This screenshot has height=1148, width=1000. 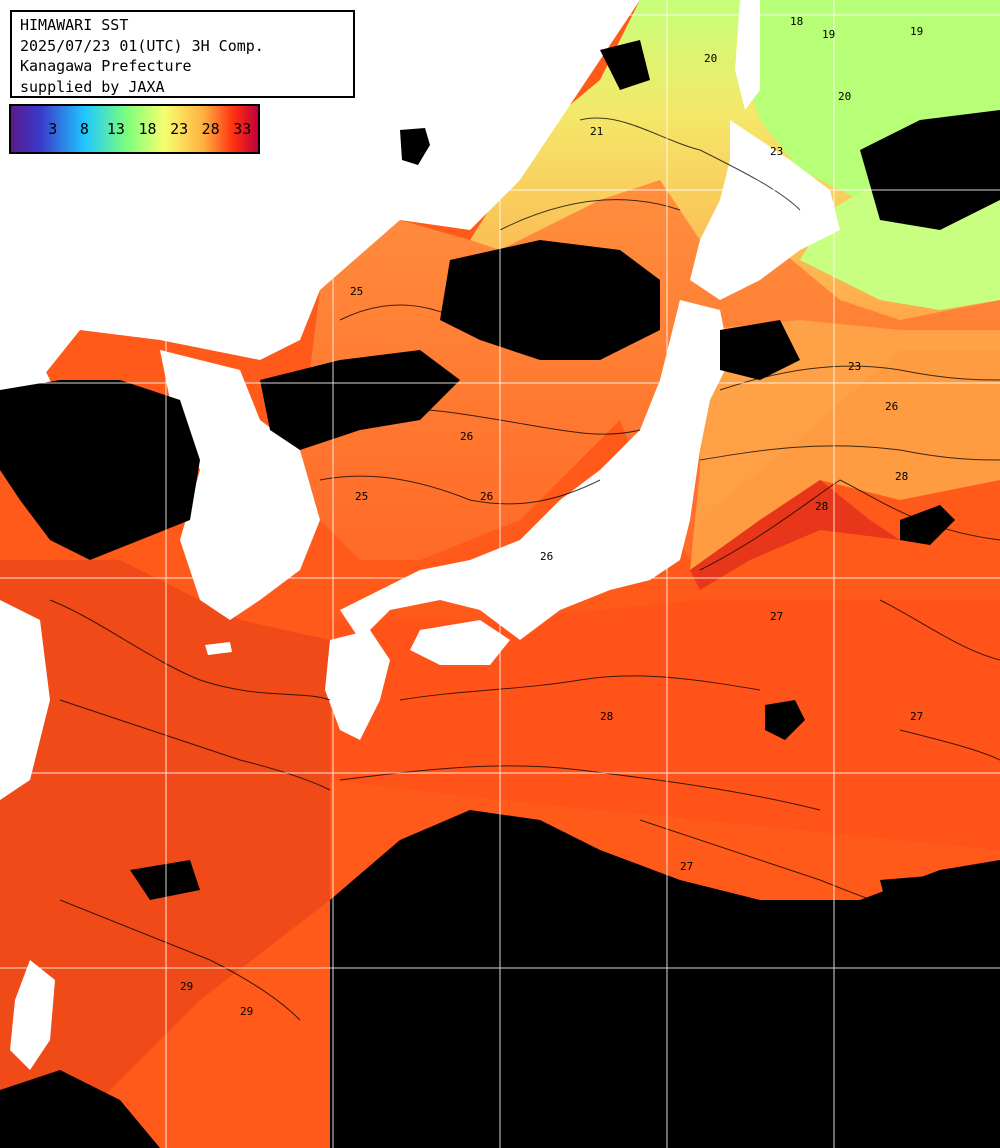 I want to click on contour-label: 18, so click(x=796, y=21).